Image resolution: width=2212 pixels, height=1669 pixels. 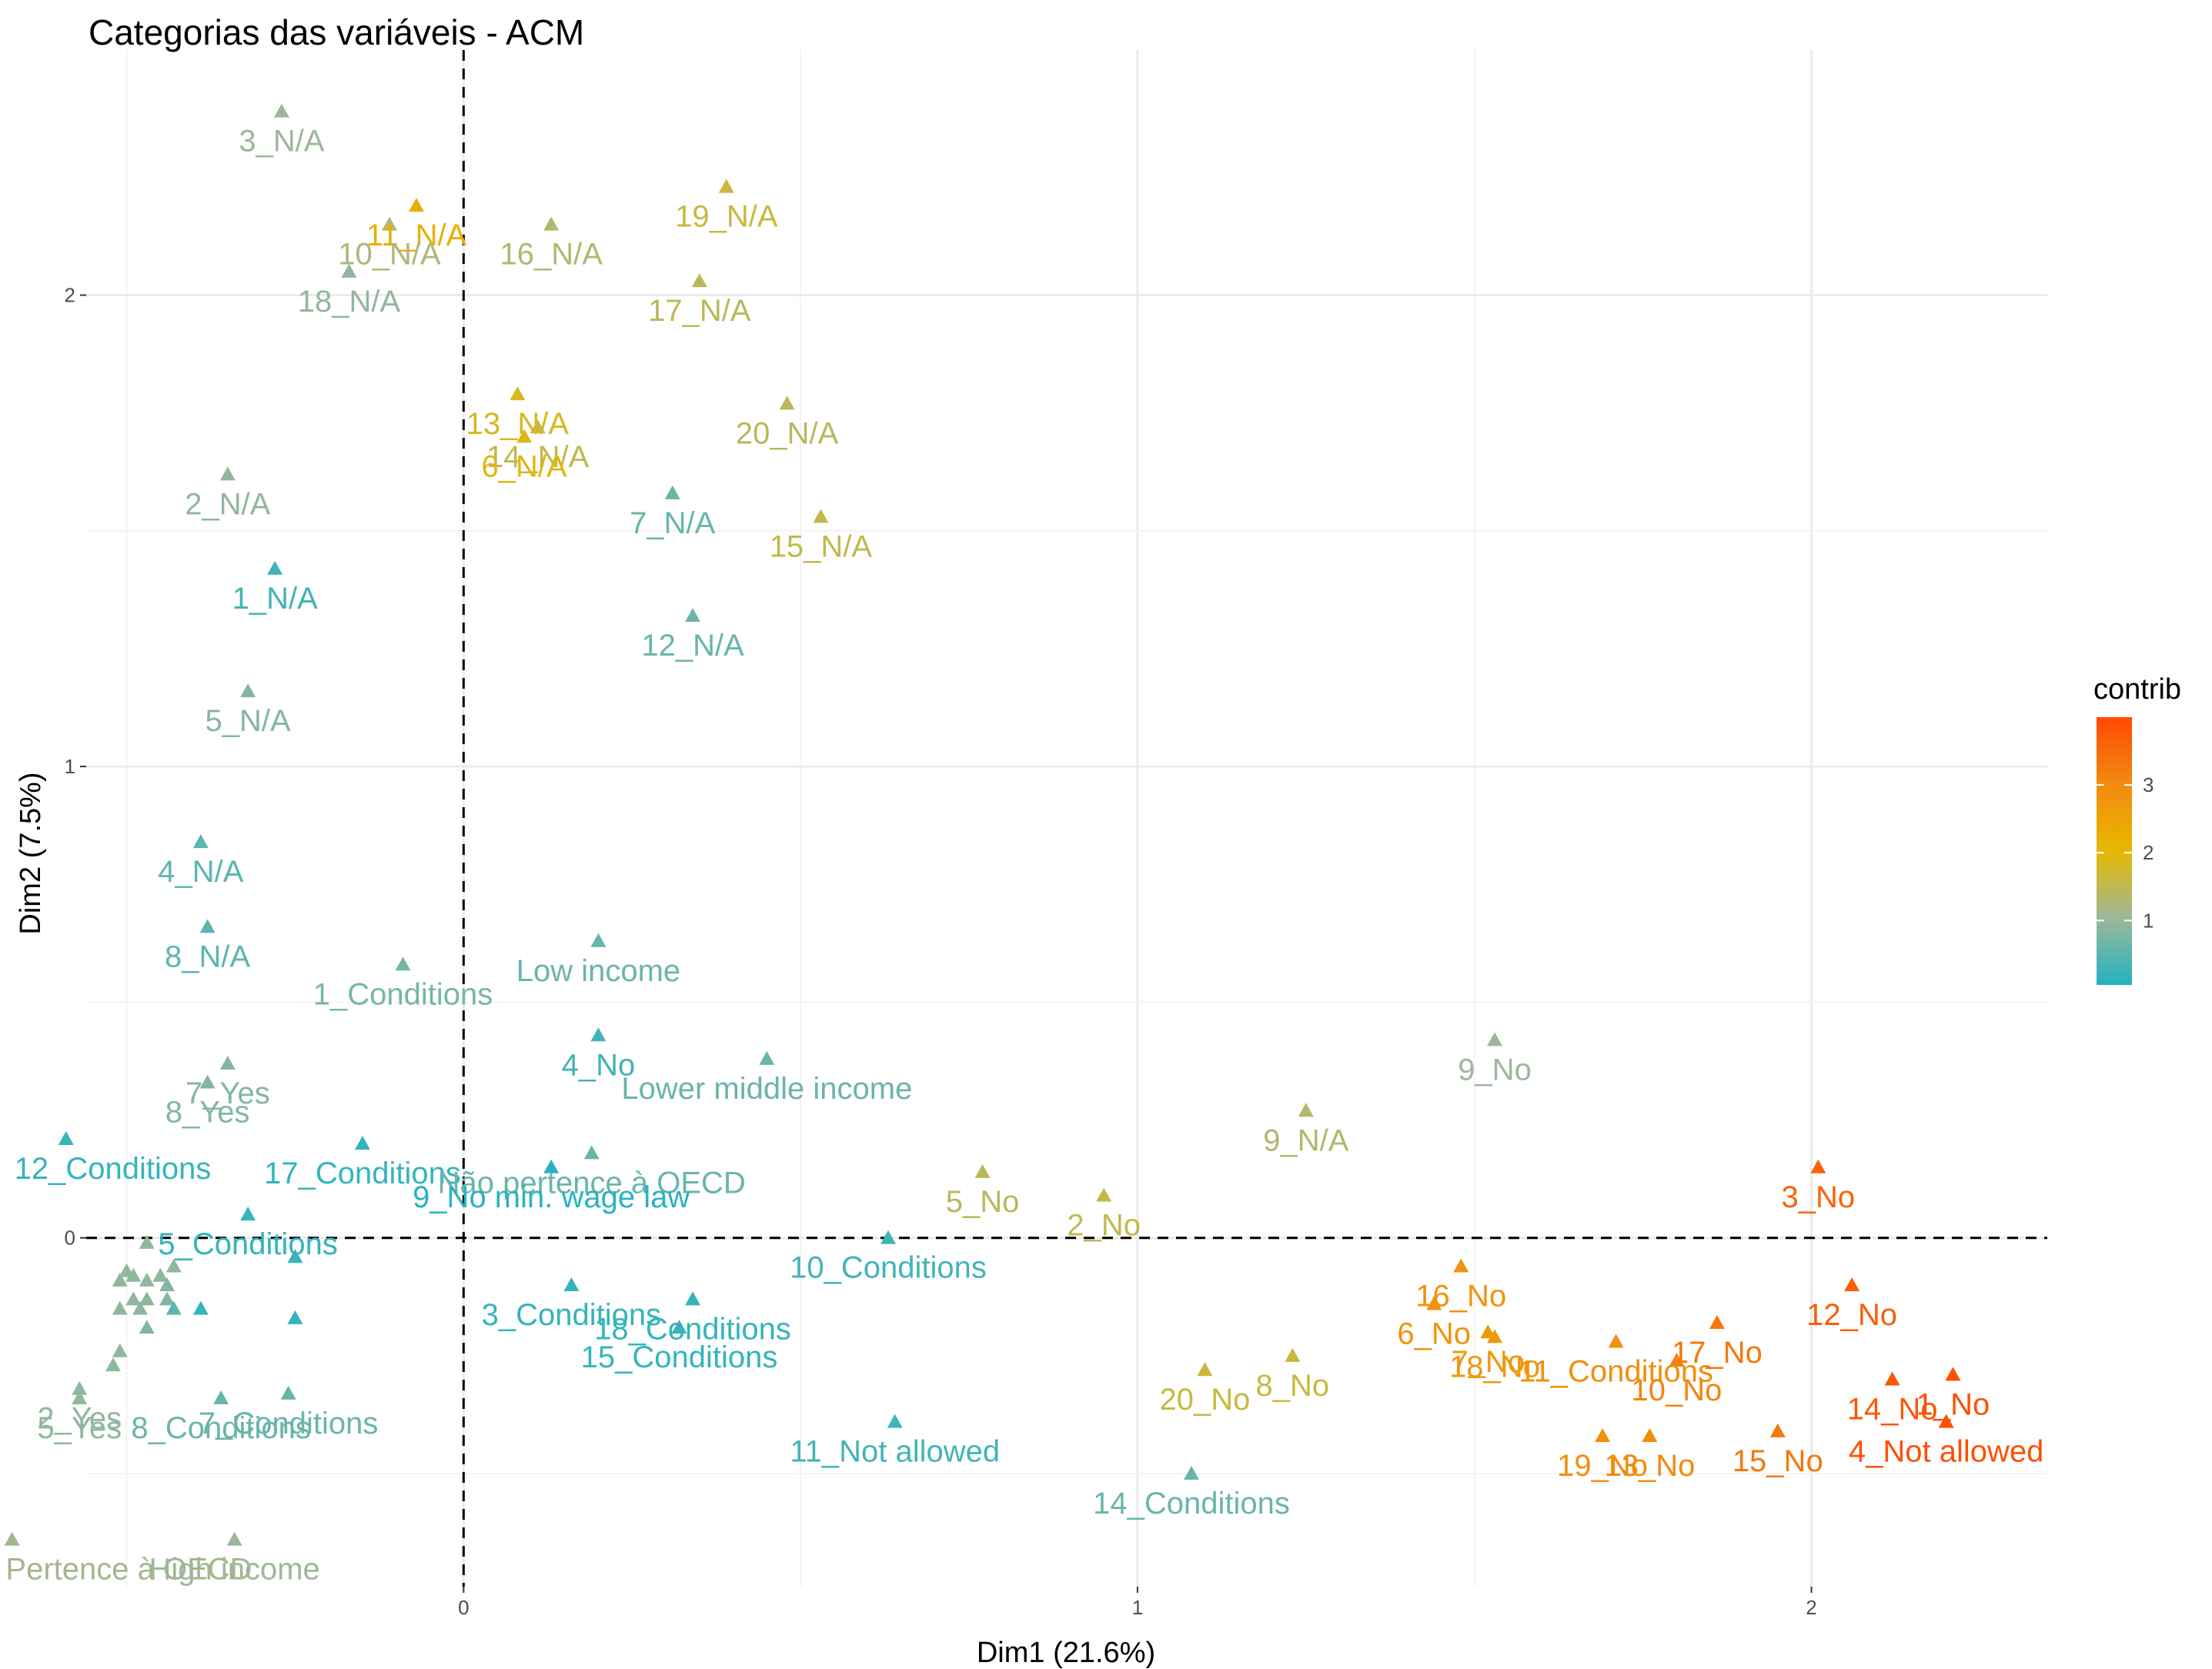 I want to click on point-label: 3_N/A, so click(x=281, y=142).